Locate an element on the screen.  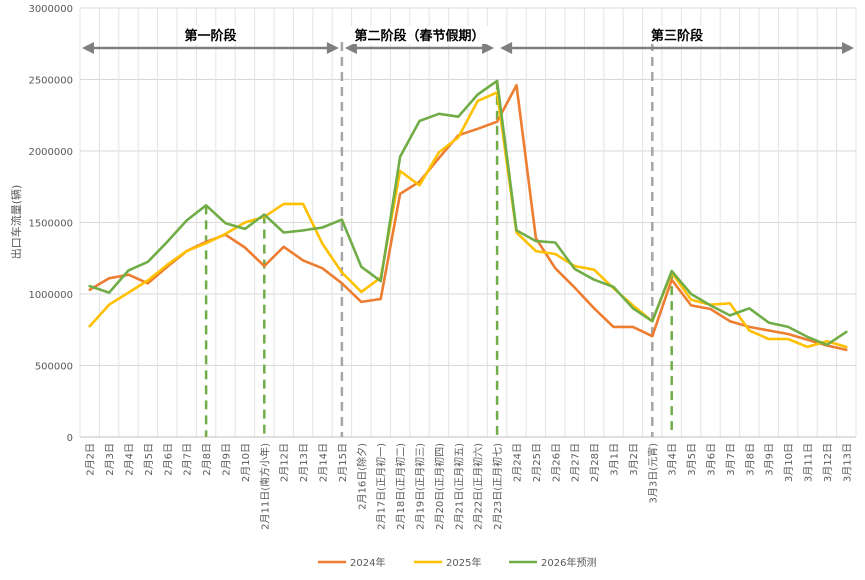
x-tick-label: 2月27日 is located at coordinates (576, 462).